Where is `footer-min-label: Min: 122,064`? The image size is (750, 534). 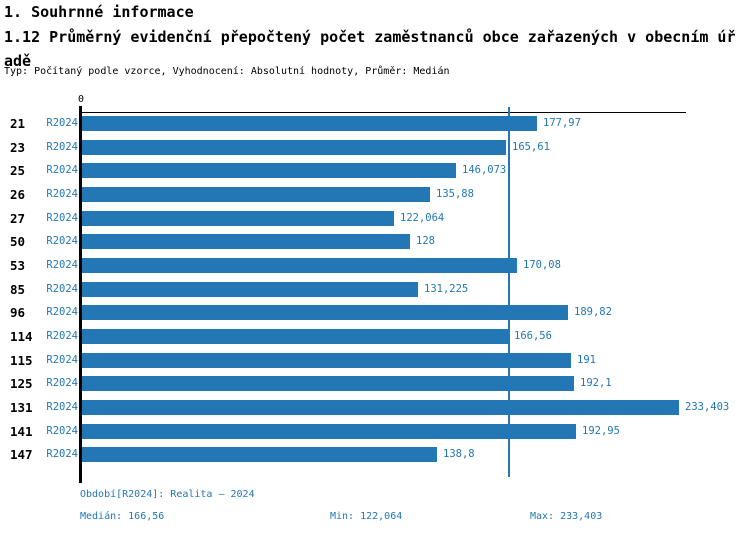 footer-min-label: Min: 122,064 is located at coordinates (366, 516).